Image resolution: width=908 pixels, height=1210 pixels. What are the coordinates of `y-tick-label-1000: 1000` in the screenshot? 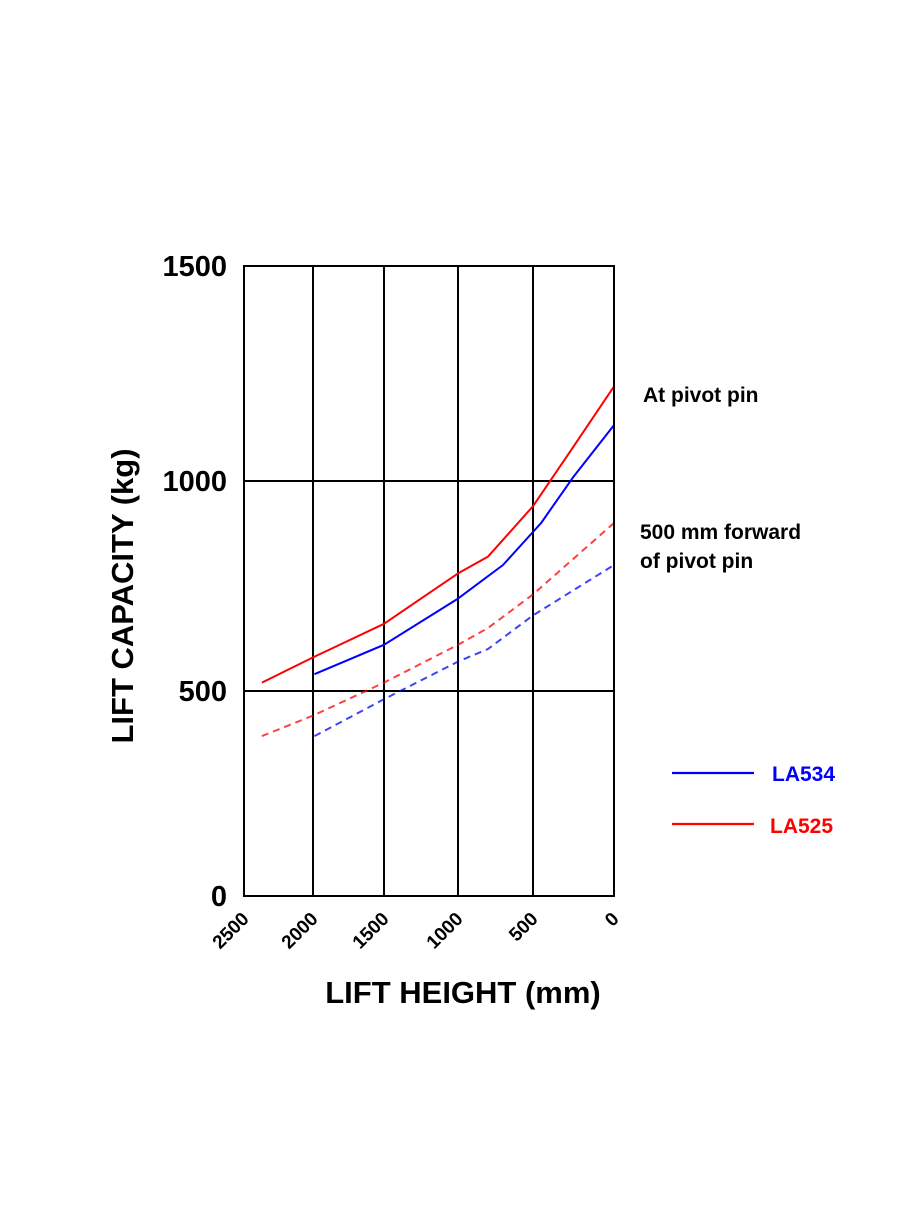 It's located at (194, 482).